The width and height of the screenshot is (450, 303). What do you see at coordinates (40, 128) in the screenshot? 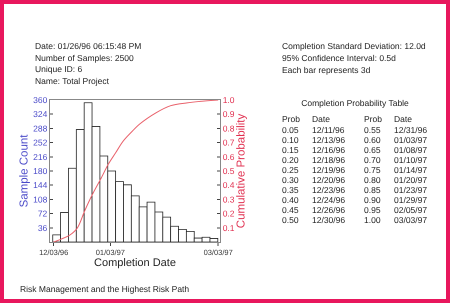
I see `y-tick-label: 288` at bounding box center [40, 128].